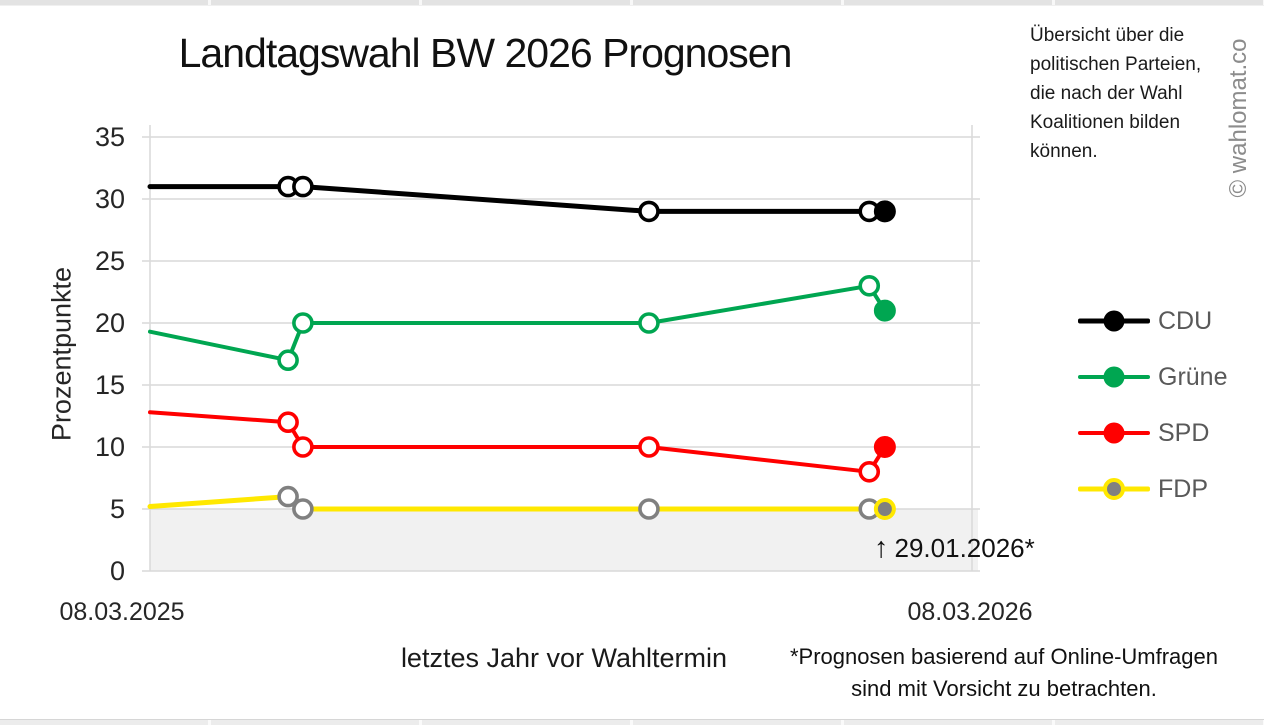  I want to click on marker-filled-FDP, so click(884, 509).